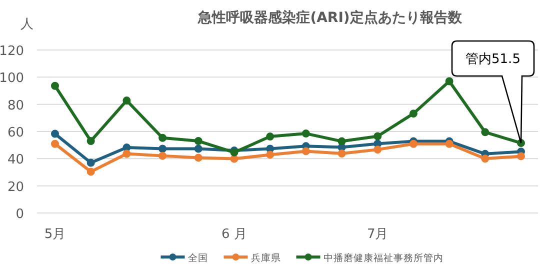 The width and height of the screenshot is (542, 271). Describe the element at coordinates (493, 92) in the screenshot. I see `callout: 管内51.5` at that location.